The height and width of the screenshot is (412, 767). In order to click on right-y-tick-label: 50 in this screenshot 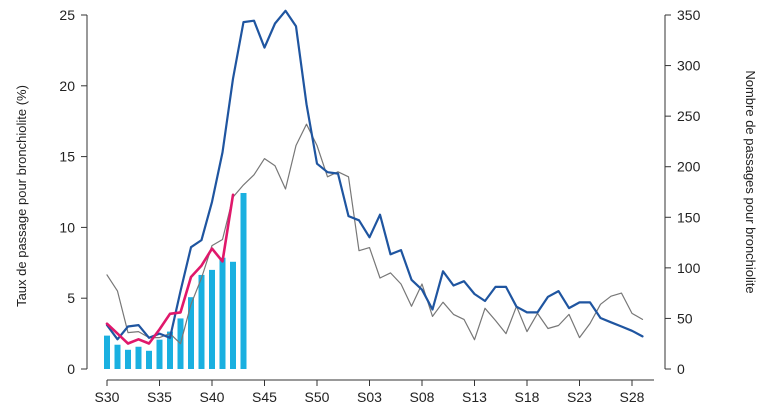, I will do `click(685, 318)`.